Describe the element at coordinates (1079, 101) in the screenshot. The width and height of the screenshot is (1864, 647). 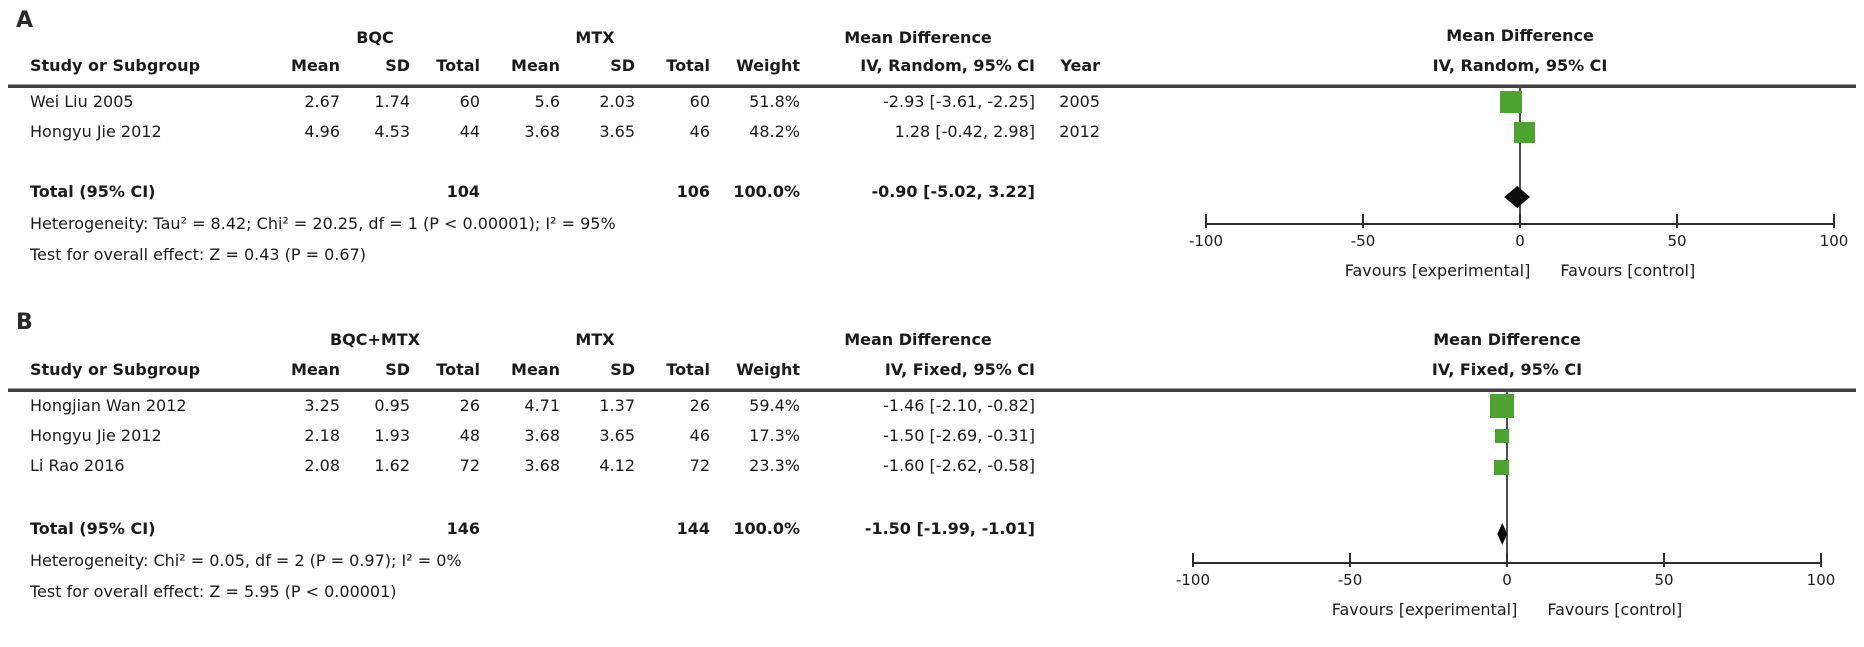
I see `cell-year: 2005` at that location.